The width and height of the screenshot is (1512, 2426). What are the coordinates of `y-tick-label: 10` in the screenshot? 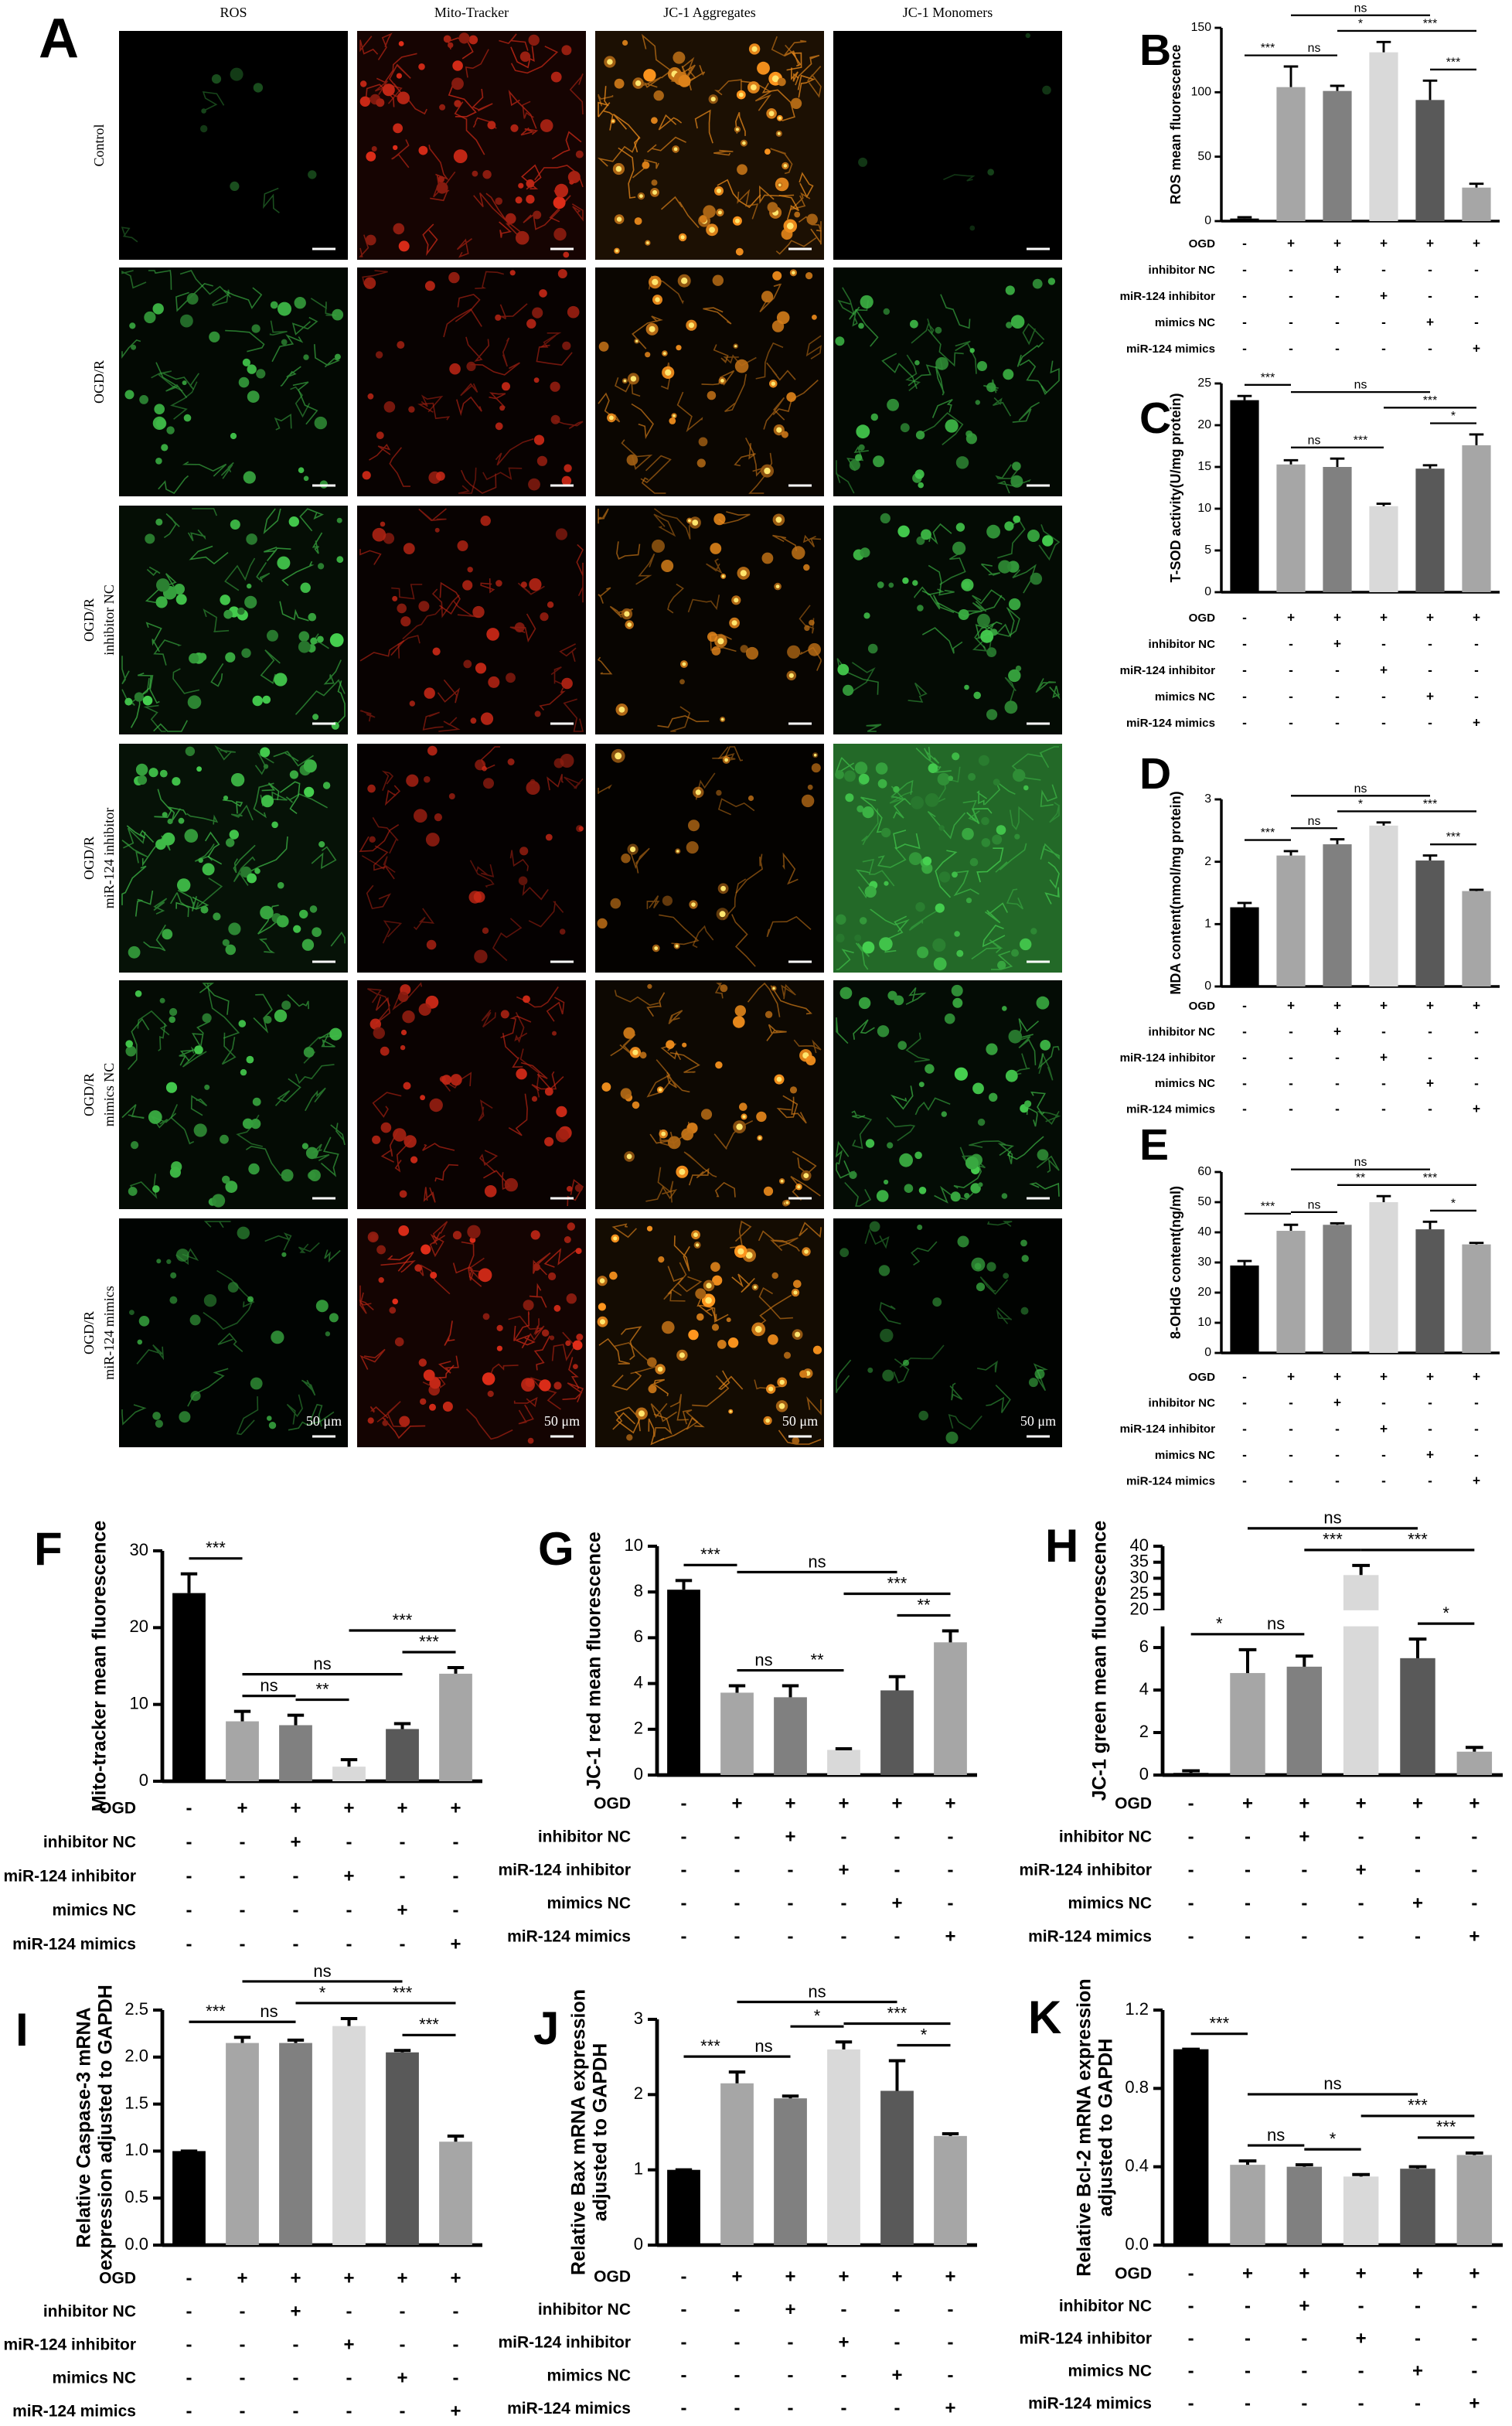 It's located at (634, 1545).